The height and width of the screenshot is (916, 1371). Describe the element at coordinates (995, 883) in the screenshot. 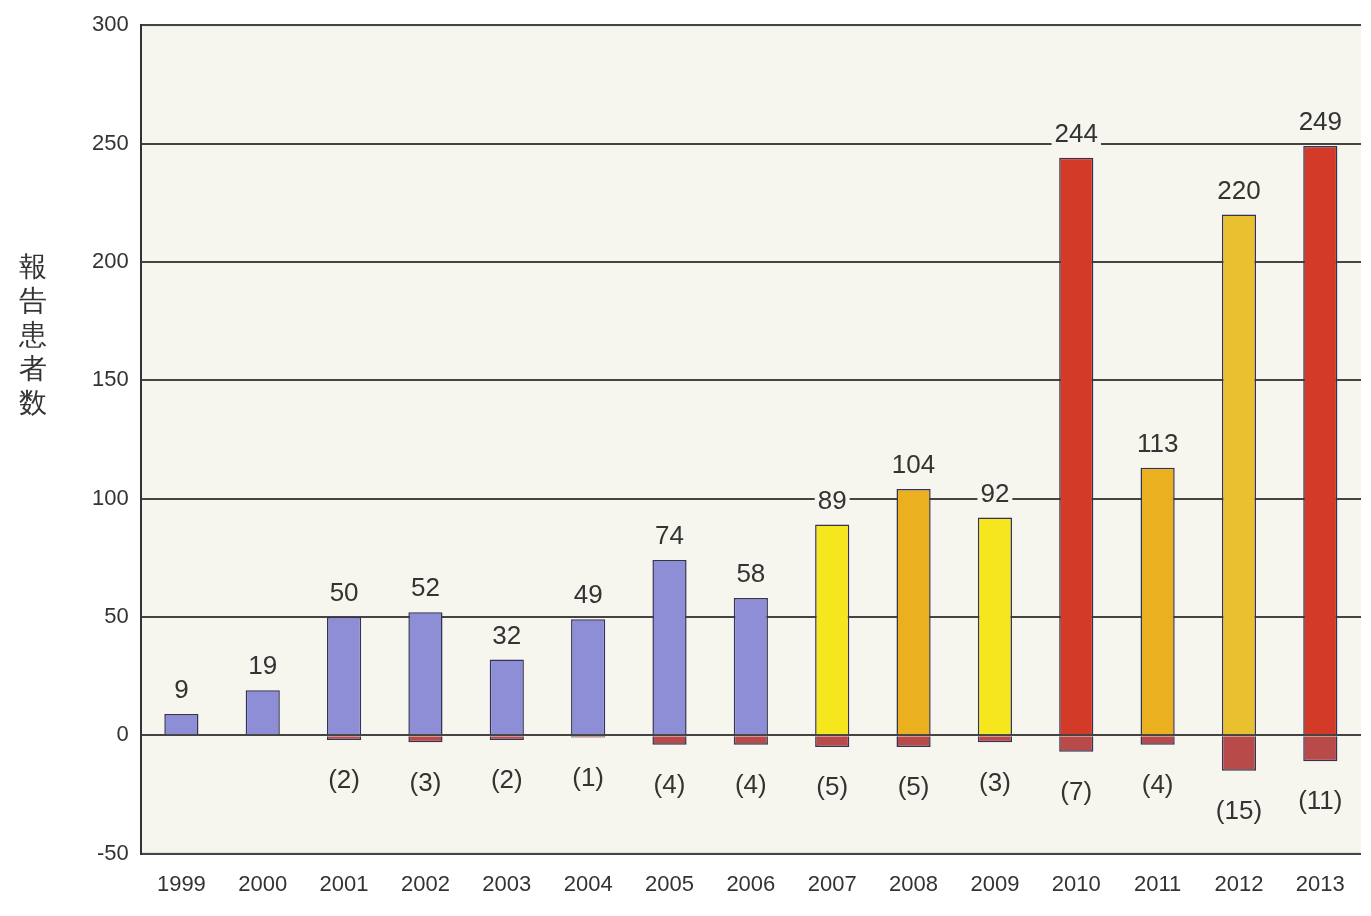

I see `x-tick-label: 2009` at that location.